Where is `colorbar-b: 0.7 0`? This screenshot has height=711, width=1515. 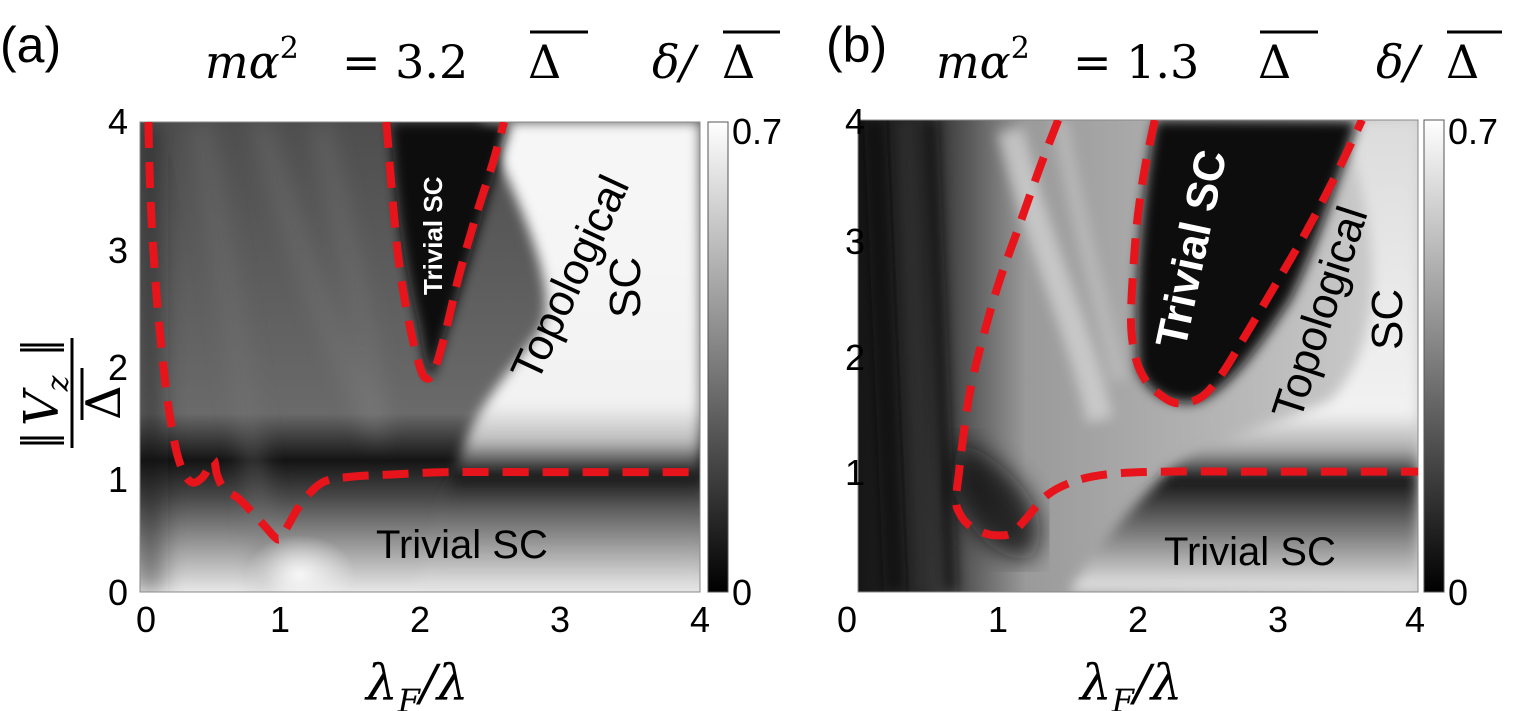 colorbar-b: 0.7 0 is located at coordinates (1460, 362).